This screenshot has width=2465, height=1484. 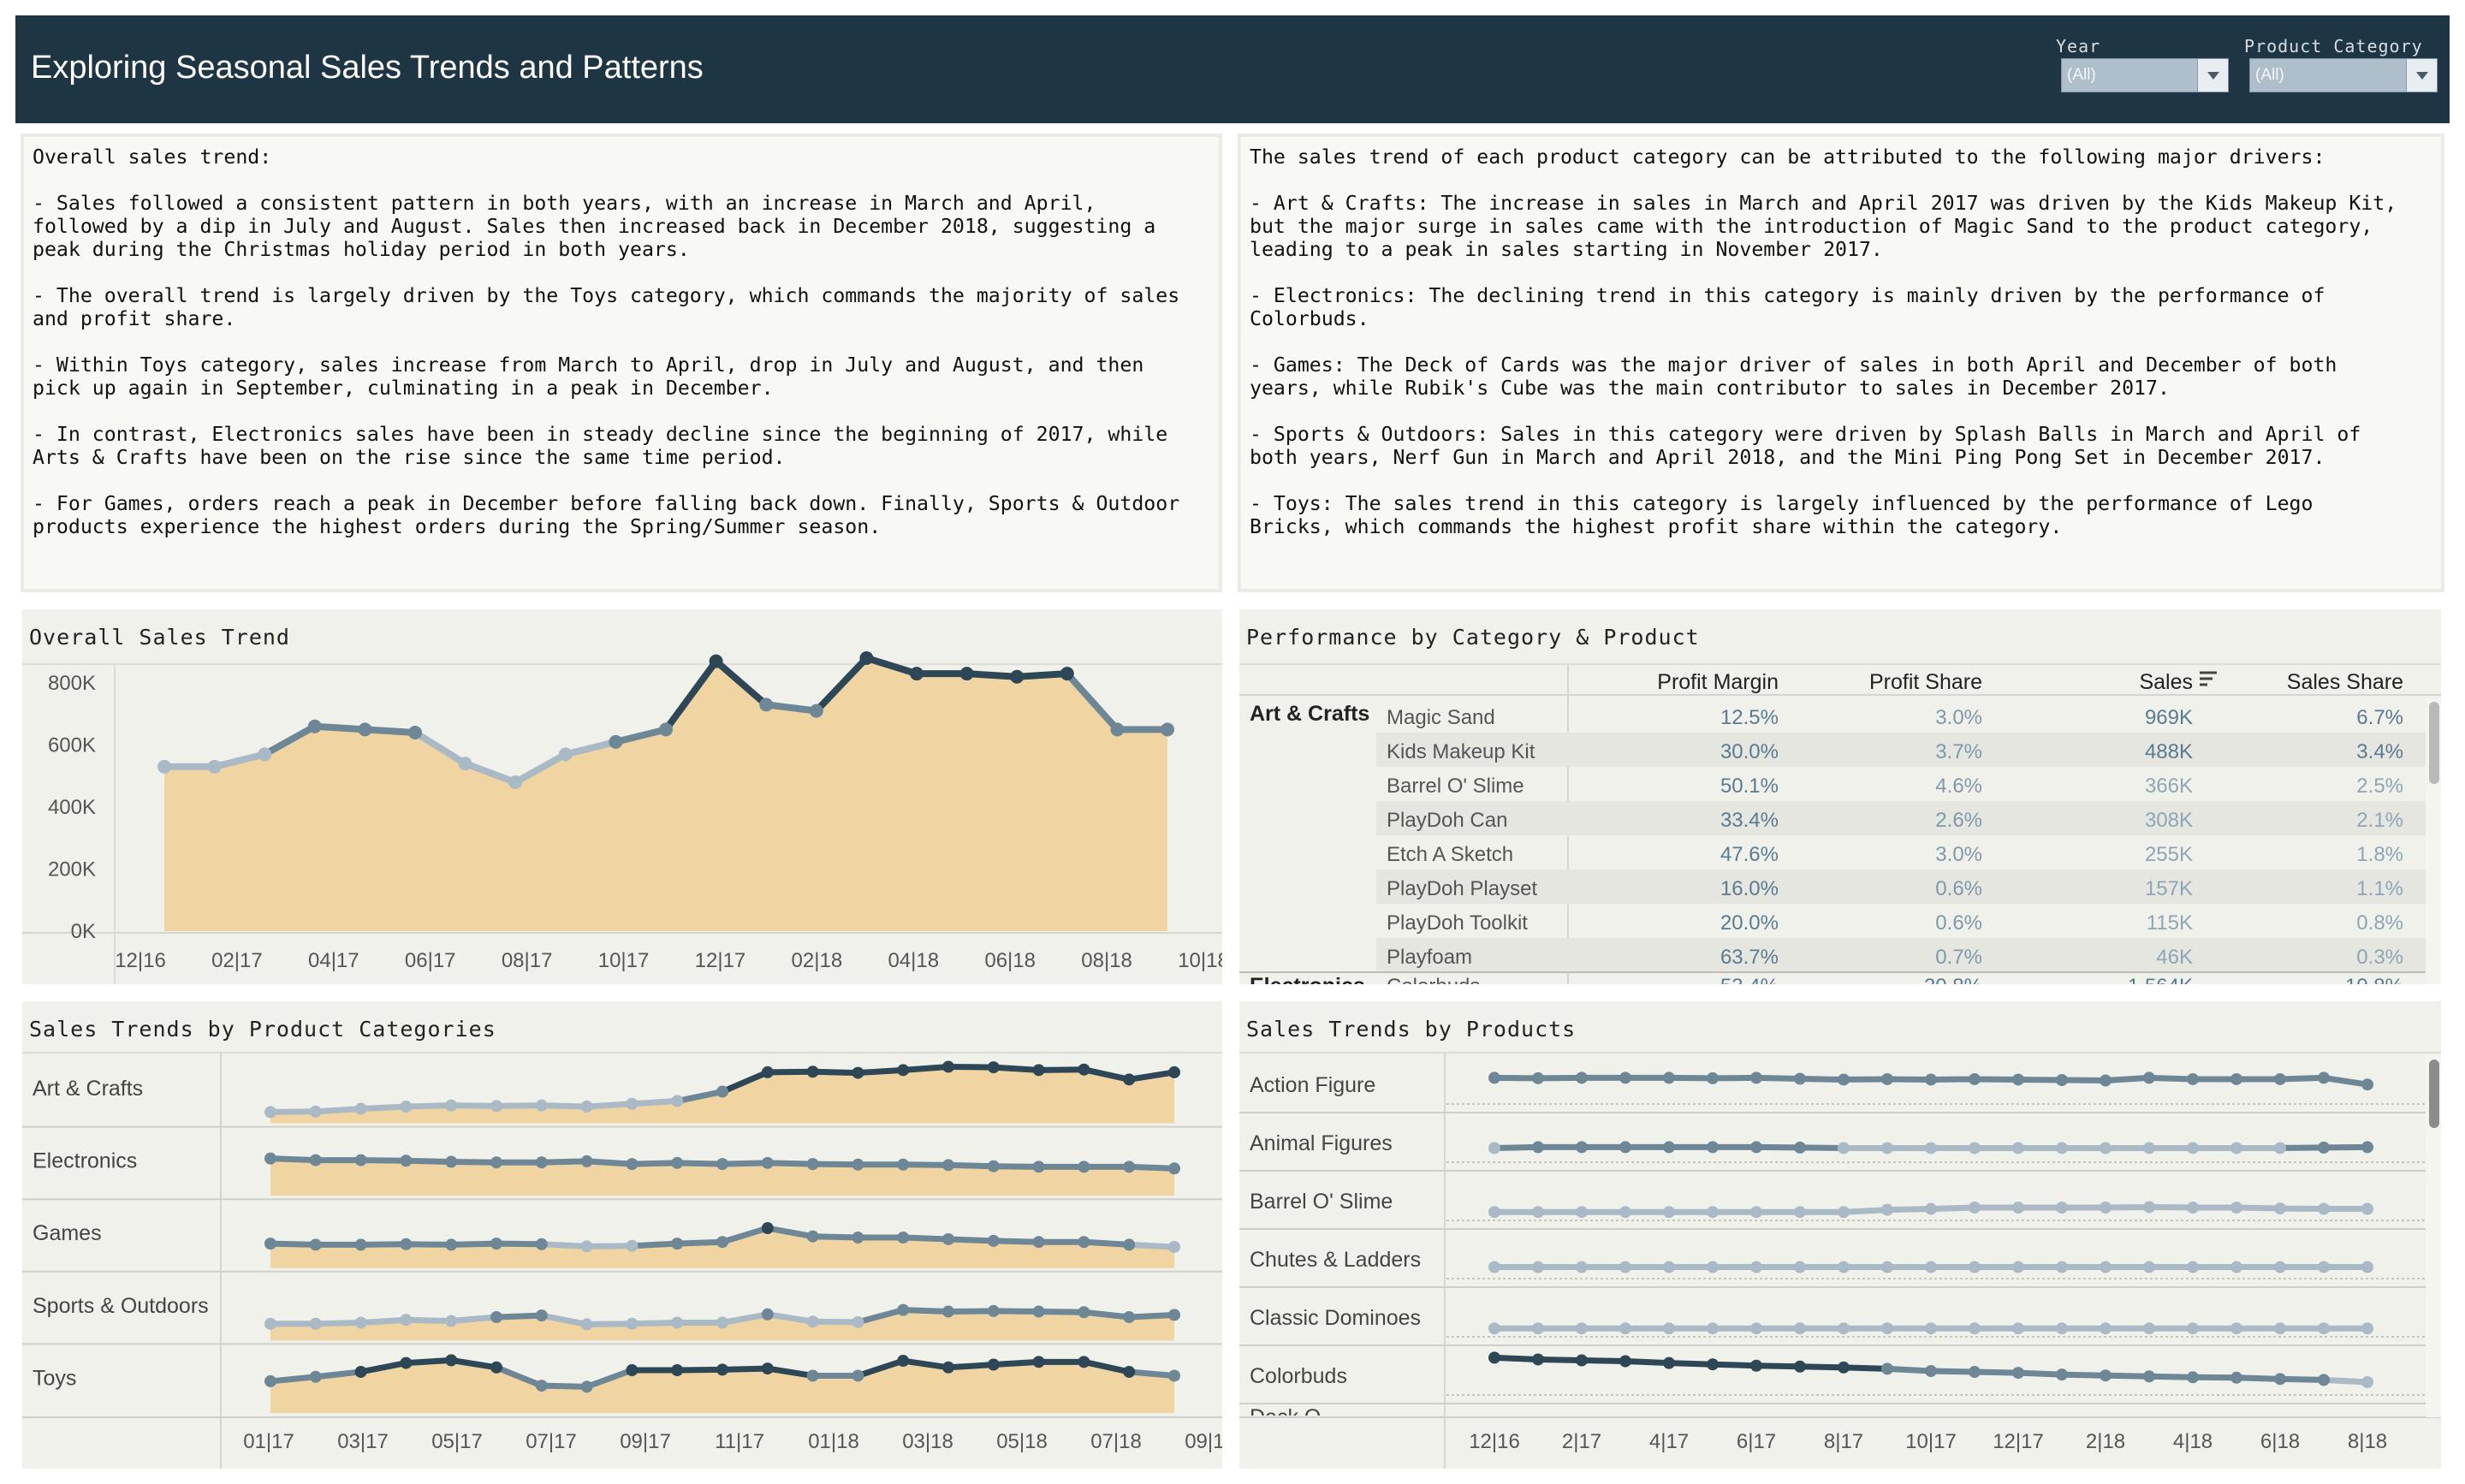 What do you see at coordinates (2145, 75) in the screenshot?
I see `year-filter-dropdown: (All)` at bounding box center [2145, 75].